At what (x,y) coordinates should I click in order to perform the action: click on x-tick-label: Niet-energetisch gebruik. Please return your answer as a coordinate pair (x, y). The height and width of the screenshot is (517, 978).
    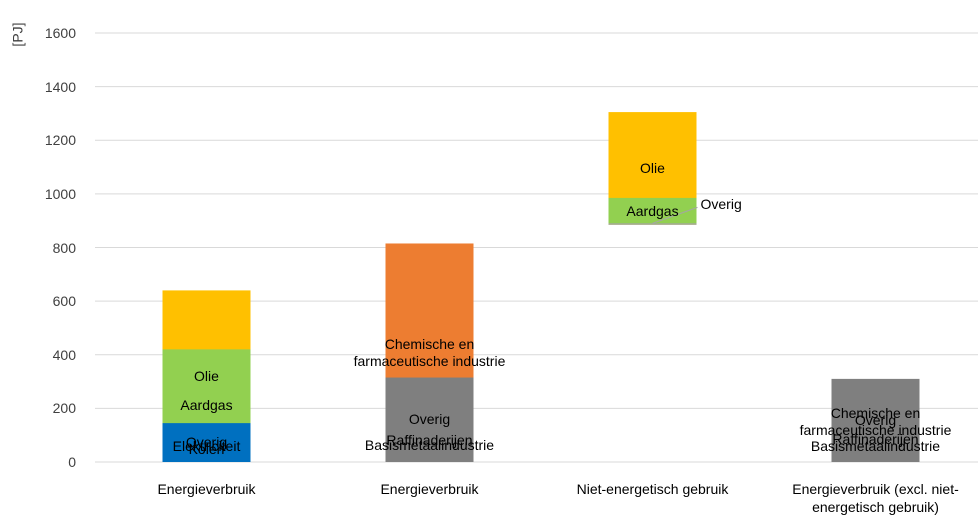
    Looking at the image, I should click on (652, 489).